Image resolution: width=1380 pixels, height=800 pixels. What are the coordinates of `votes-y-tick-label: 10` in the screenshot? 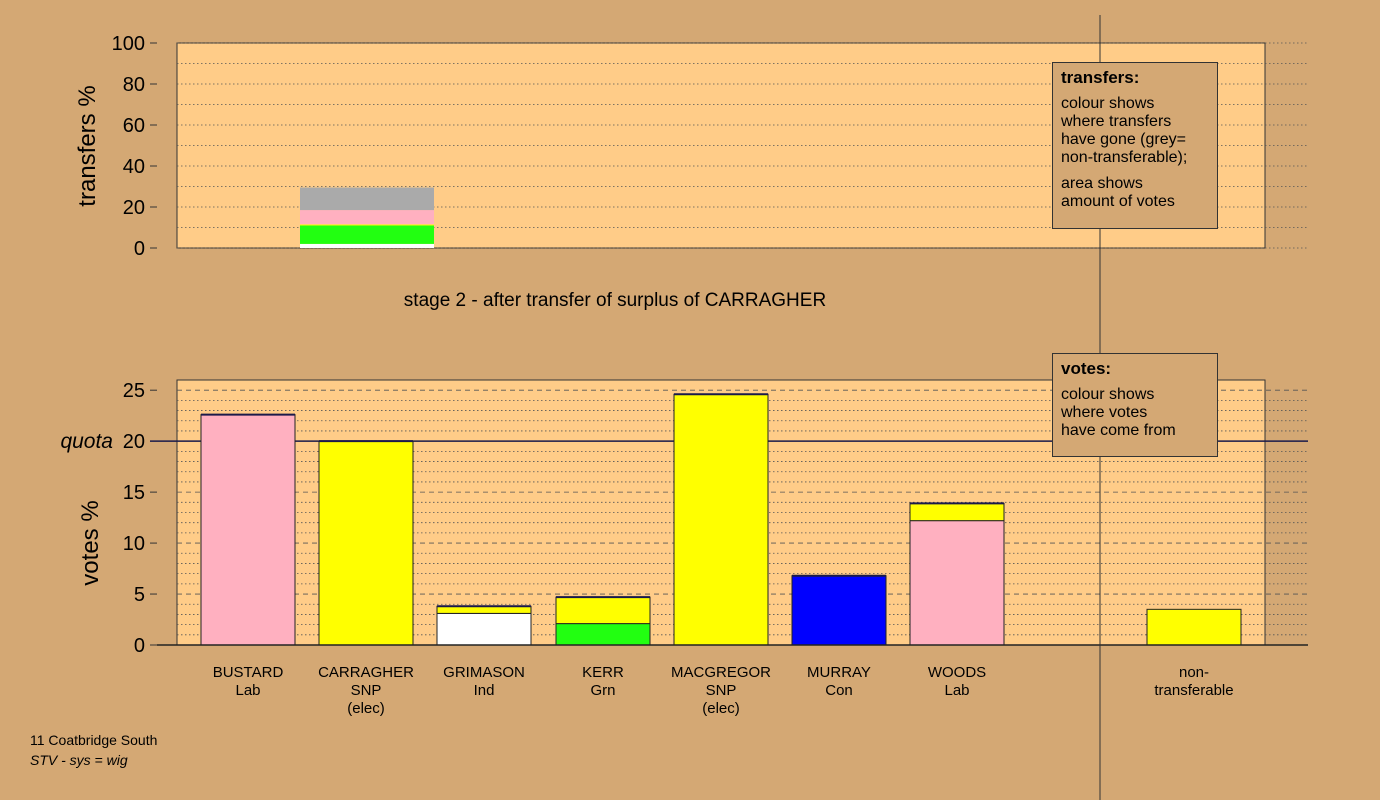 It's located at (134, 544).